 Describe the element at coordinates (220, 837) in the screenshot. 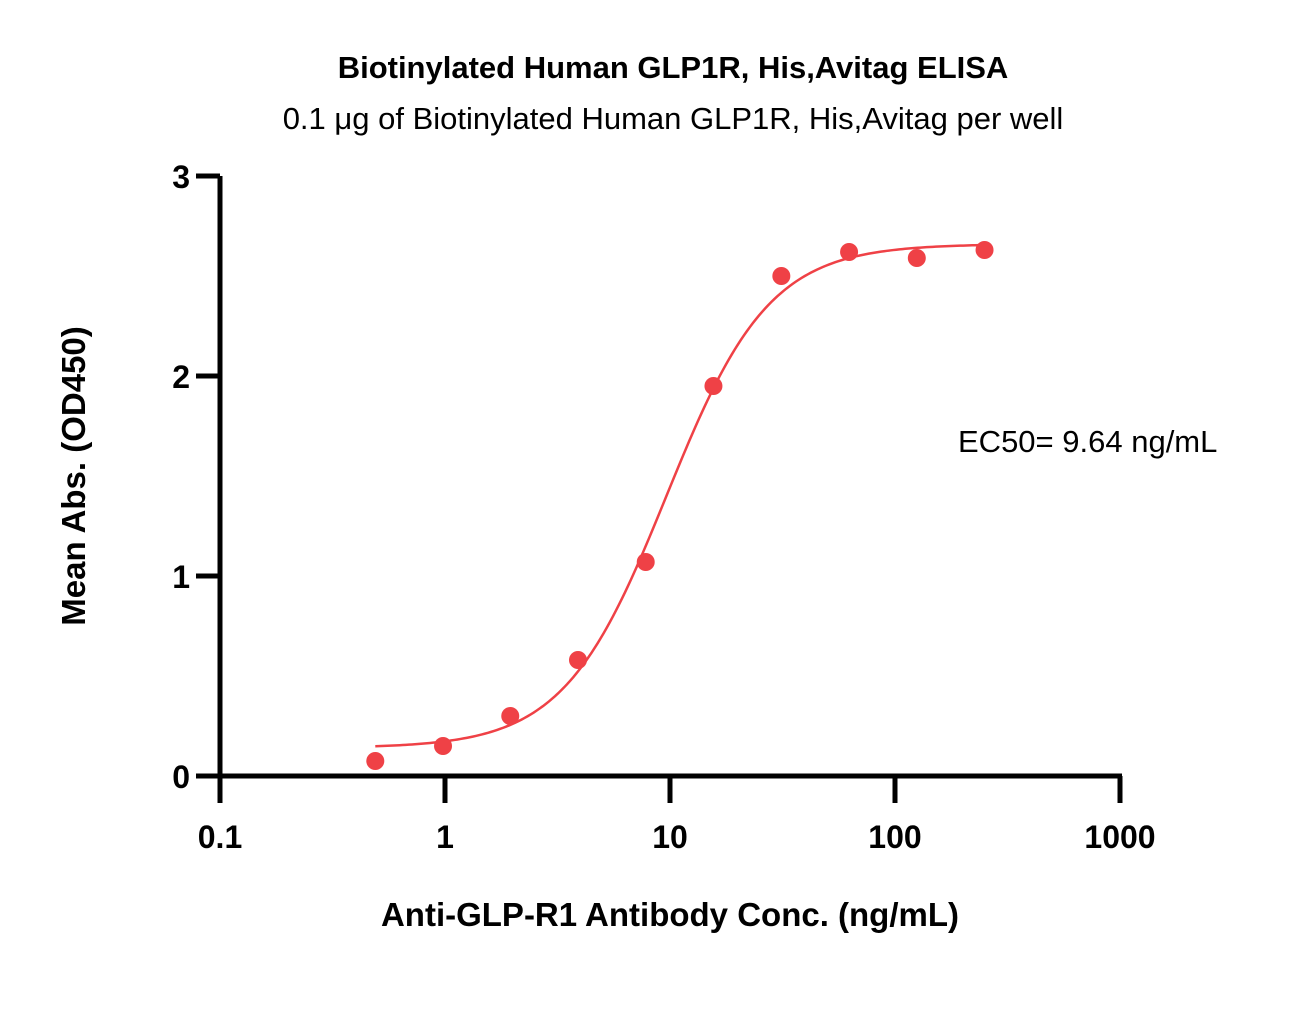

I see `x-tick-label: 0.1` at that location.